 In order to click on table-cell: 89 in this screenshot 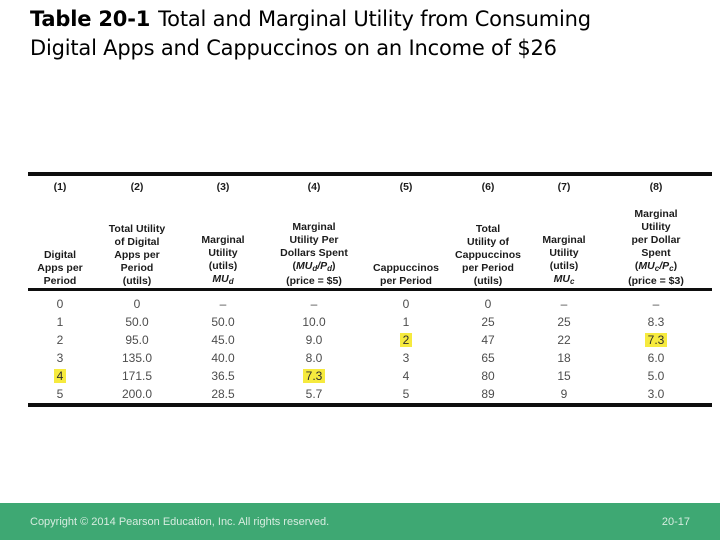, I will do `click(488, 394)`.